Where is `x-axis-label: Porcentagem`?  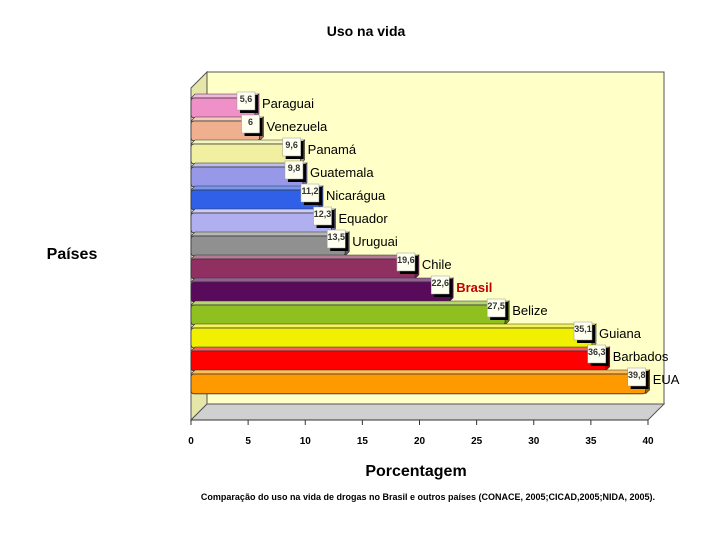
x-axis-label: Porcentagem is located at coordinates (415, 471).